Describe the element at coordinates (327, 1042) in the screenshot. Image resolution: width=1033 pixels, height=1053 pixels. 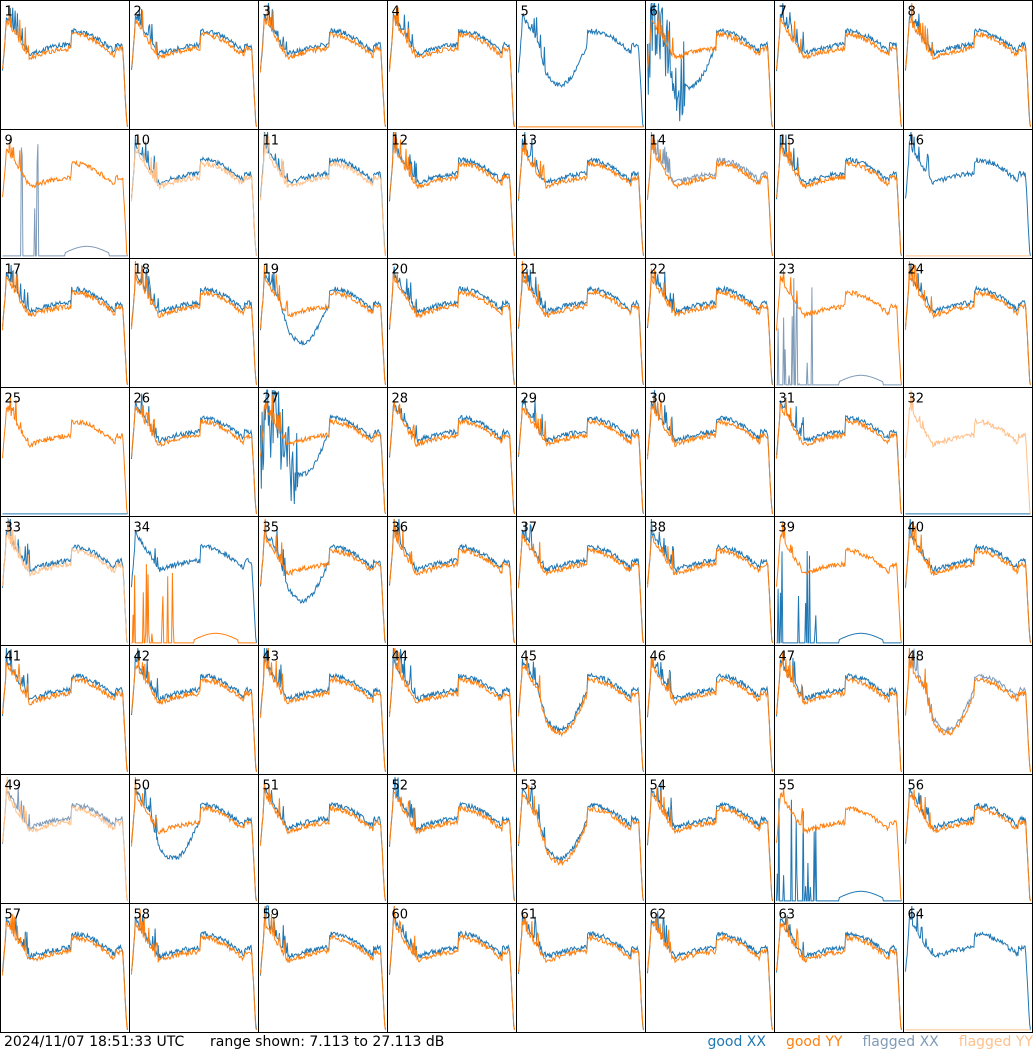
I see `range-shown: range shown: 7.113 to 27.113 dB` at that location.